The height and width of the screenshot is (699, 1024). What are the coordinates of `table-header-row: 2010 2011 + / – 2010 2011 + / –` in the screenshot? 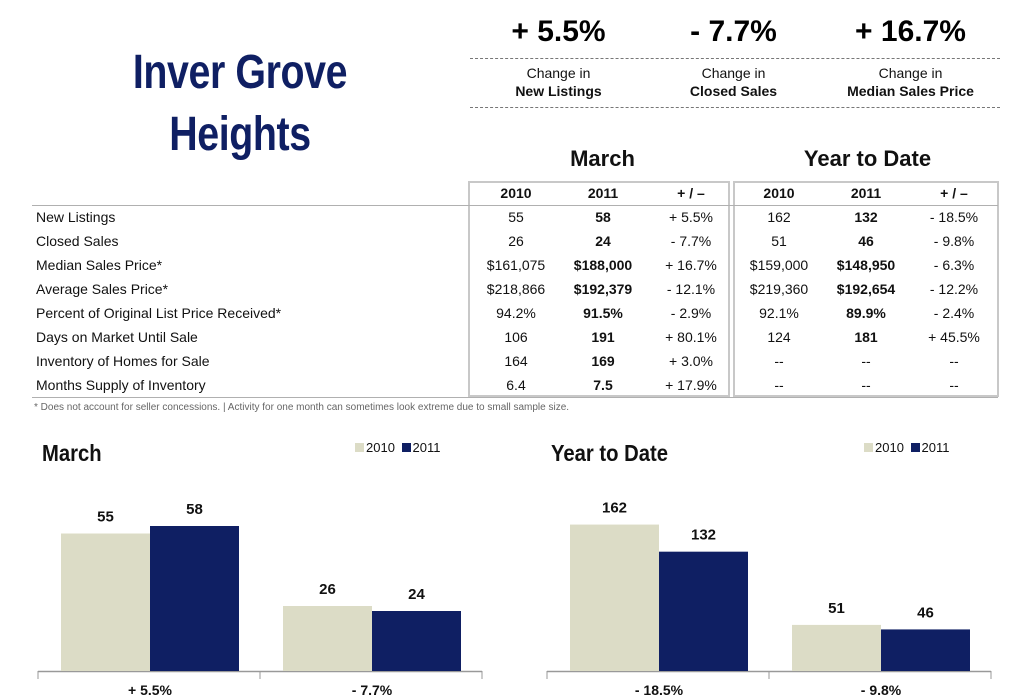 It's located at (515, 193).